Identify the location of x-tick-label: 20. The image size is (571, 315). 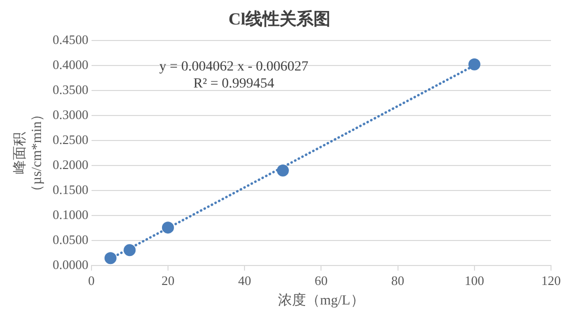
(167, 280).